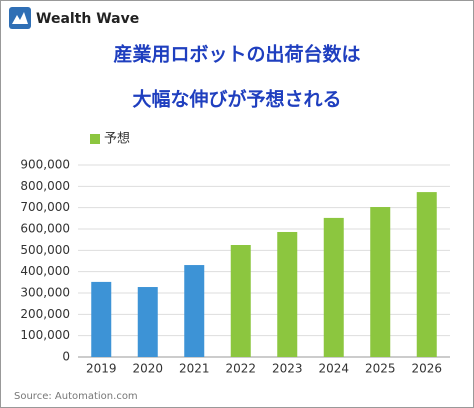 The image size is (474, 408). What do you see at coordinates (45, 293) in the screenshot?
I see `y-tick-label: 300,000` at bounding box center [45, 293].